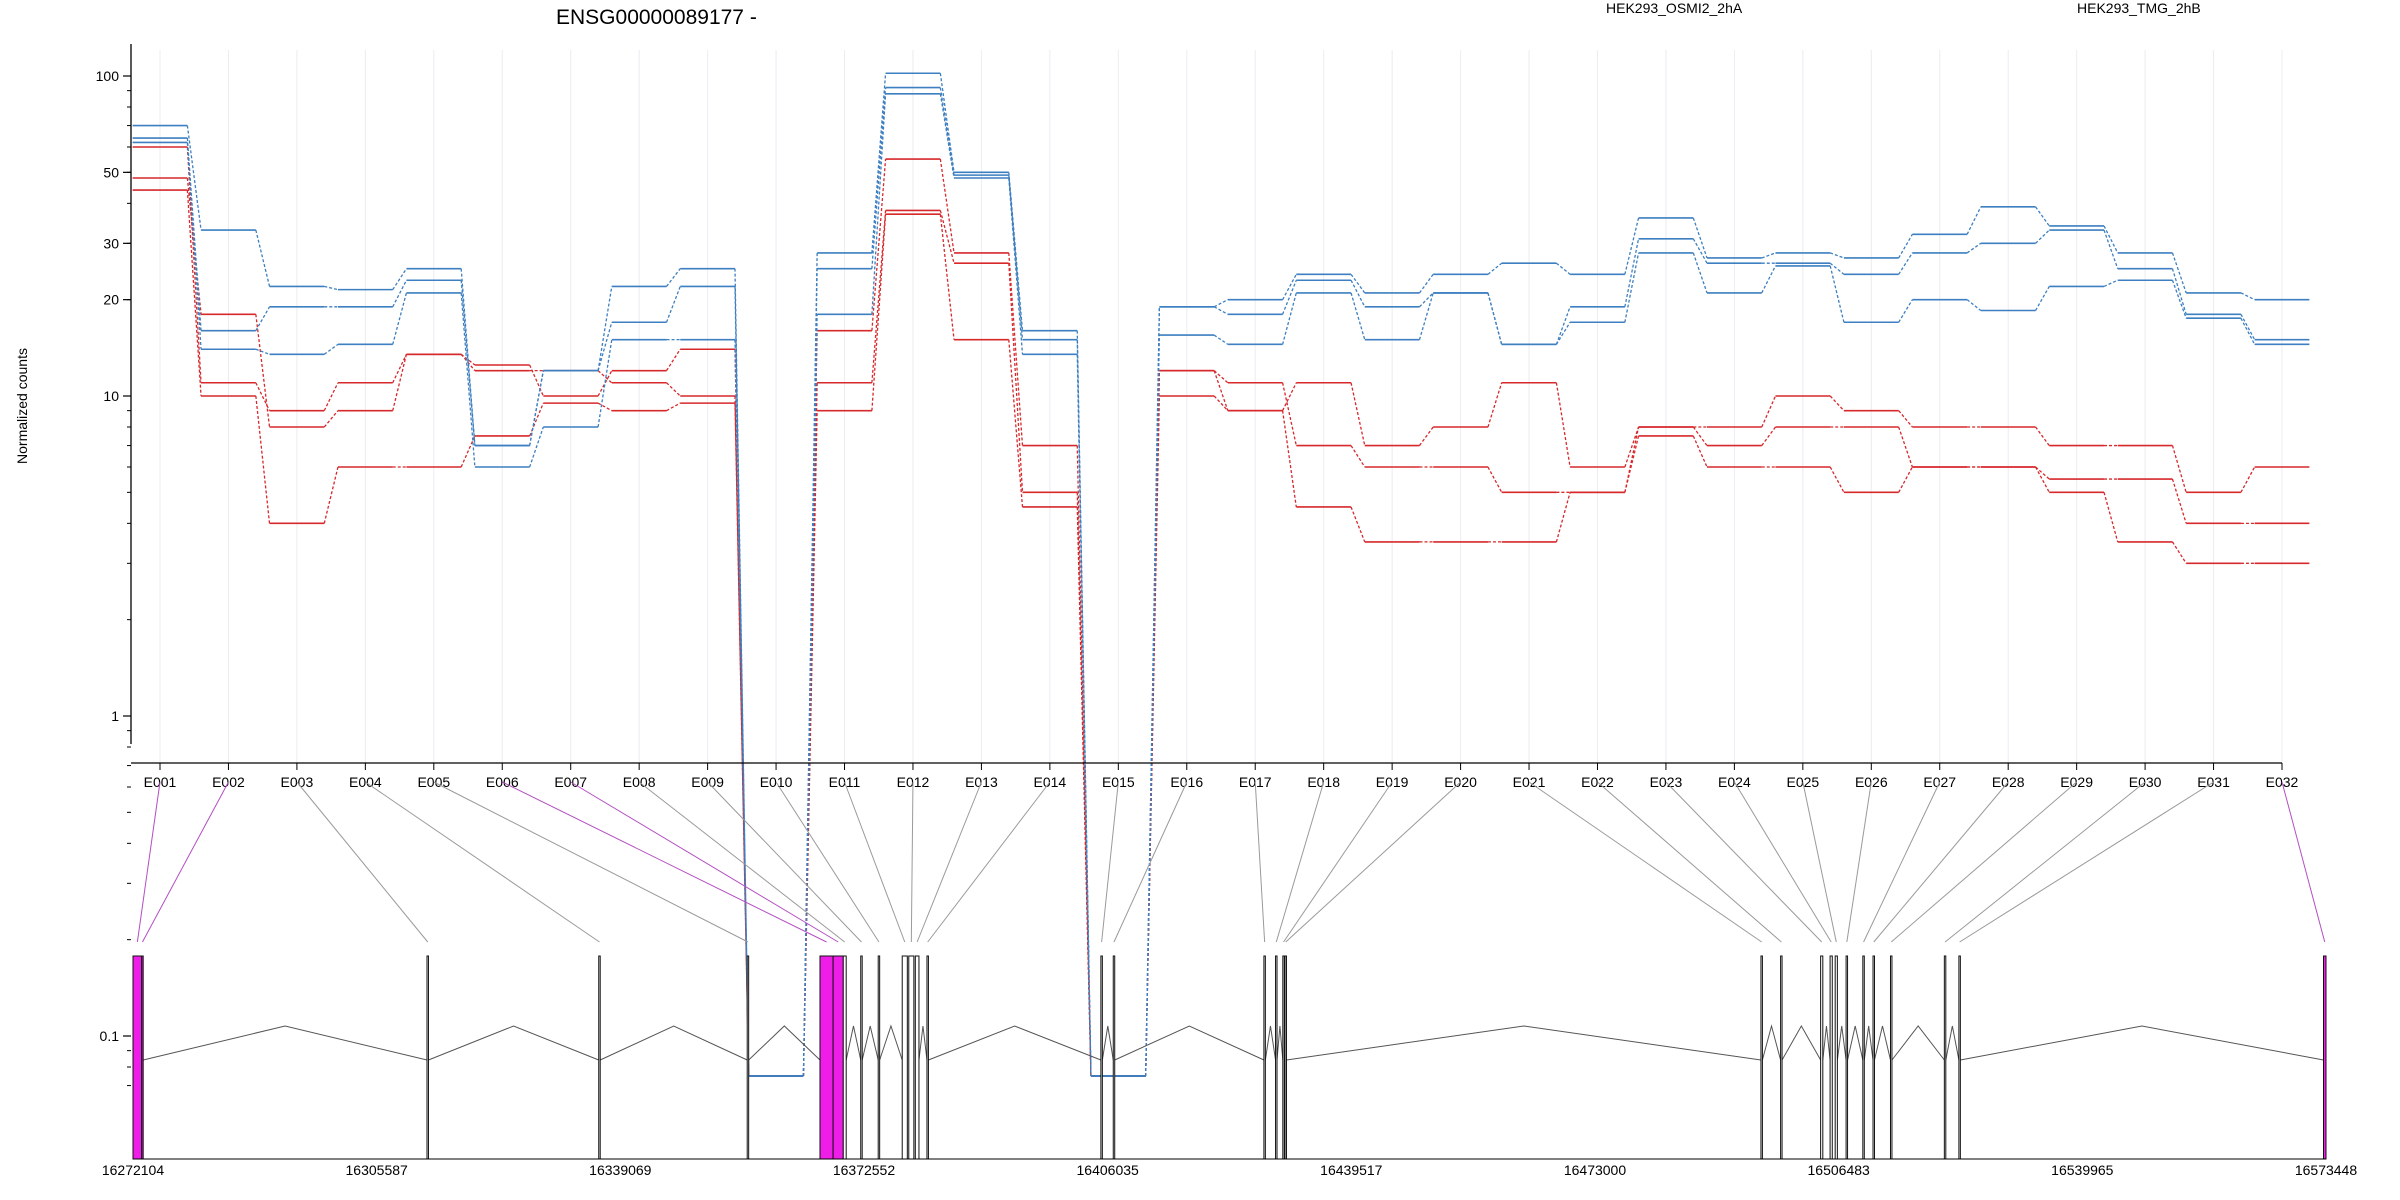 Image resolution: width=2400 pixels, height=1200 pixels. What do you see at coordinates (1264, 1057) in the screenshot?
I see `exon-box-e017` at bounding box center [1264, 1057].